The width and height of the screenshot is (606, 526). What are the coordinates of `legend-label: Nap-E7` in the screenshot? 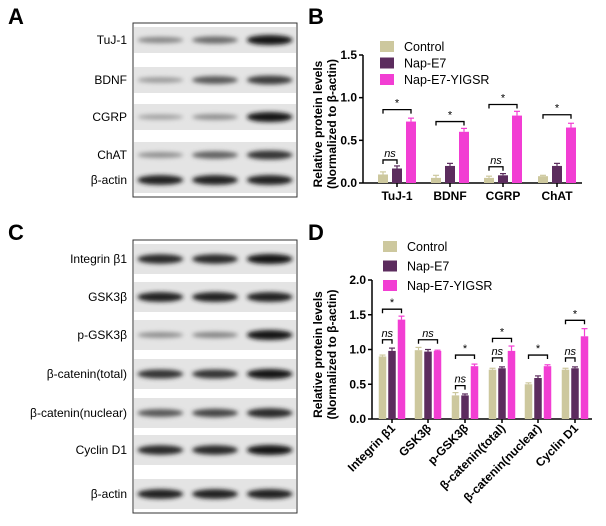 It's located at (428, 267).